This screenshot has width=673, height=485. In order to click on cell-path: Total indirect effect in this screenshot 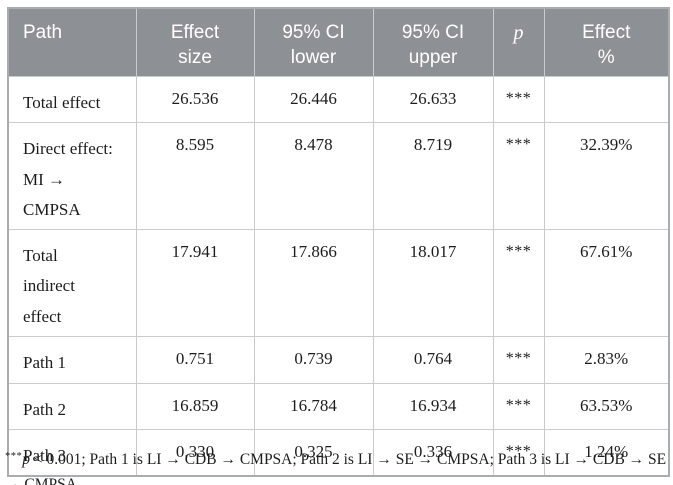, I will do `click(72, 283)`.